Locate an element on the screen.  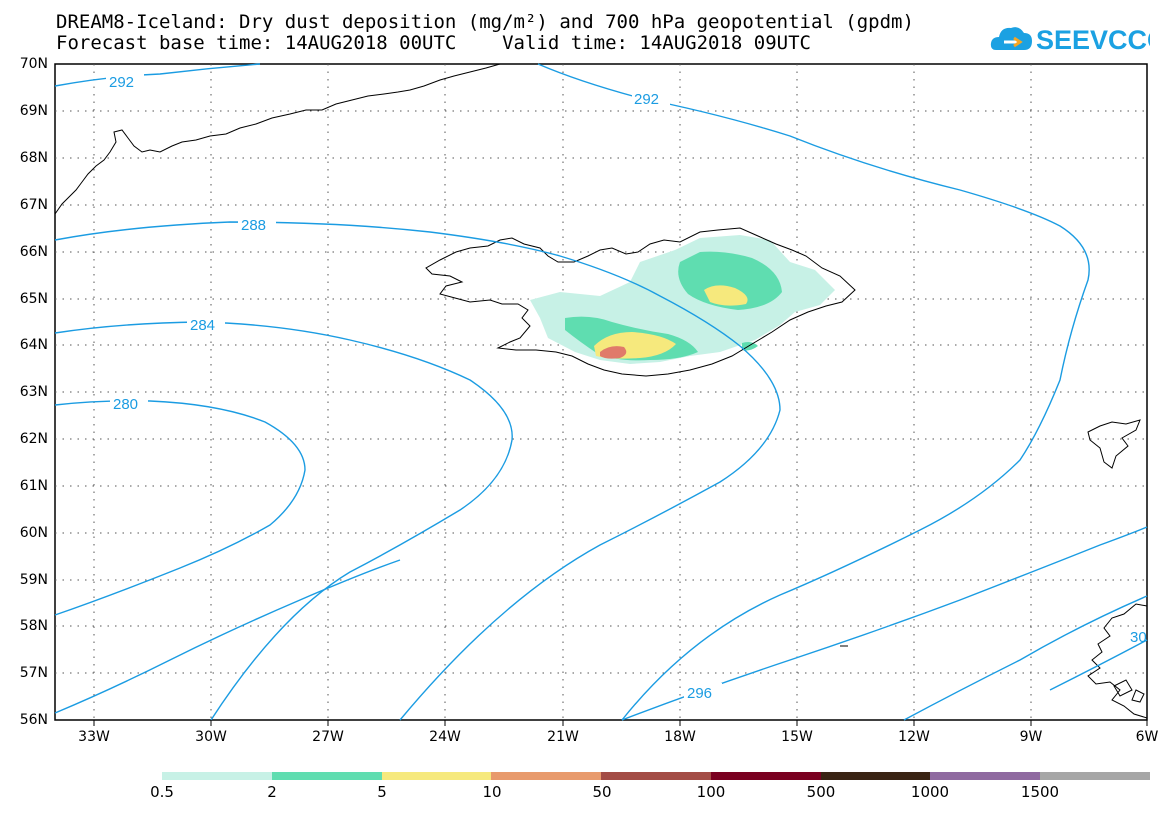
contour-inner is located at coordinates (227, 636).